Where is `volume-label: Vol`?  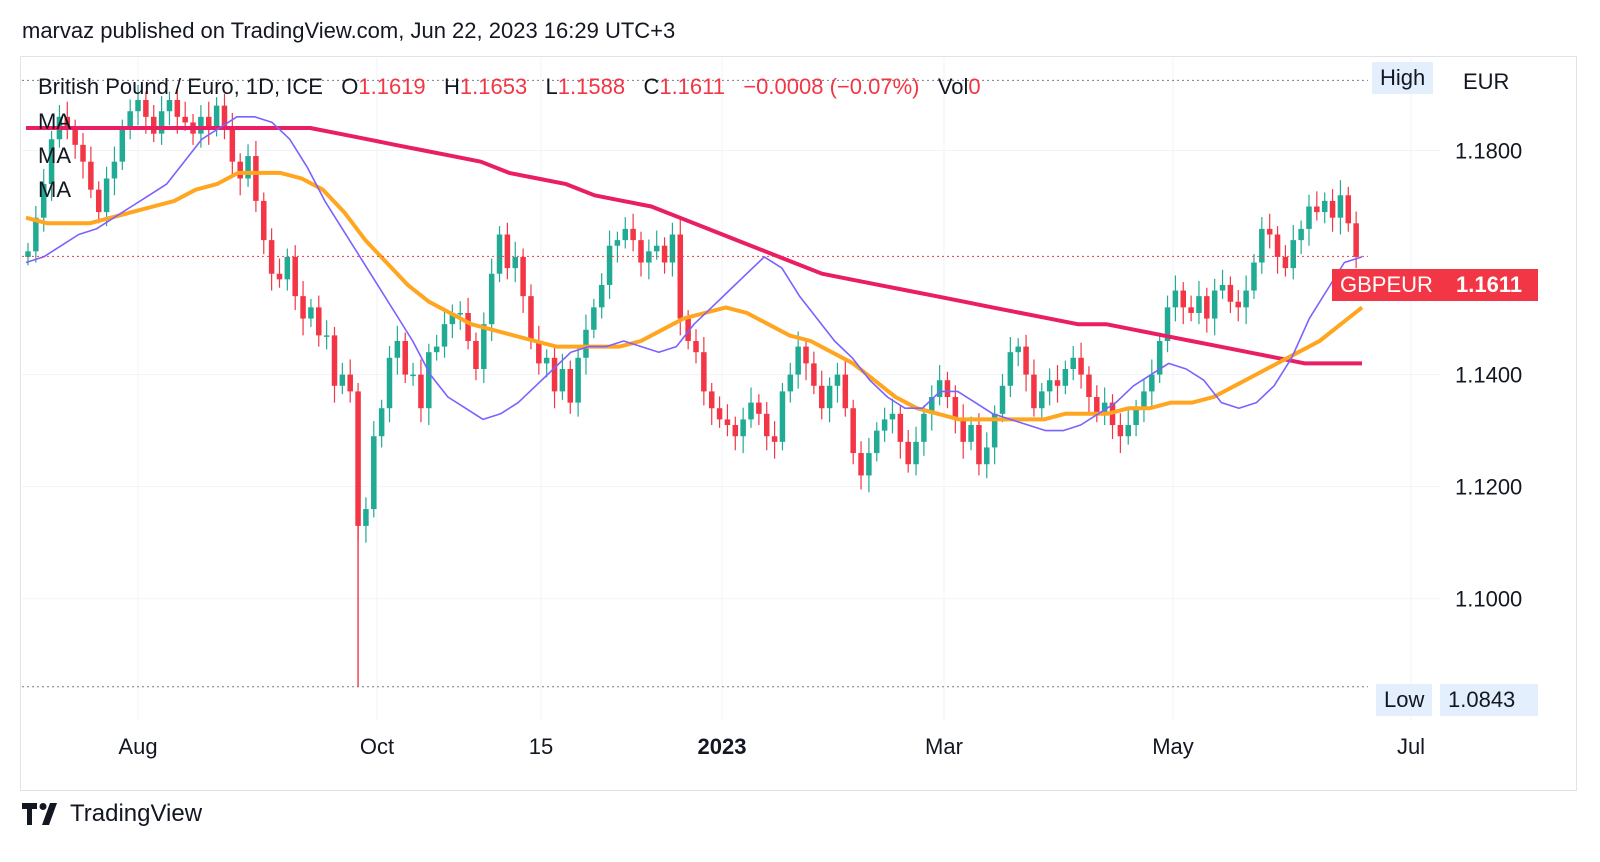 volume-label: Vol is located at coordinates (953, 86).